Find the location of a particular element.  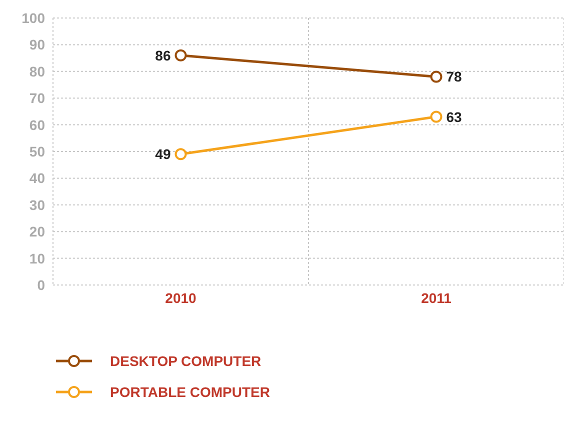

legend-label: DESKTOP COMPUTER is located at coordinates (186, 360).